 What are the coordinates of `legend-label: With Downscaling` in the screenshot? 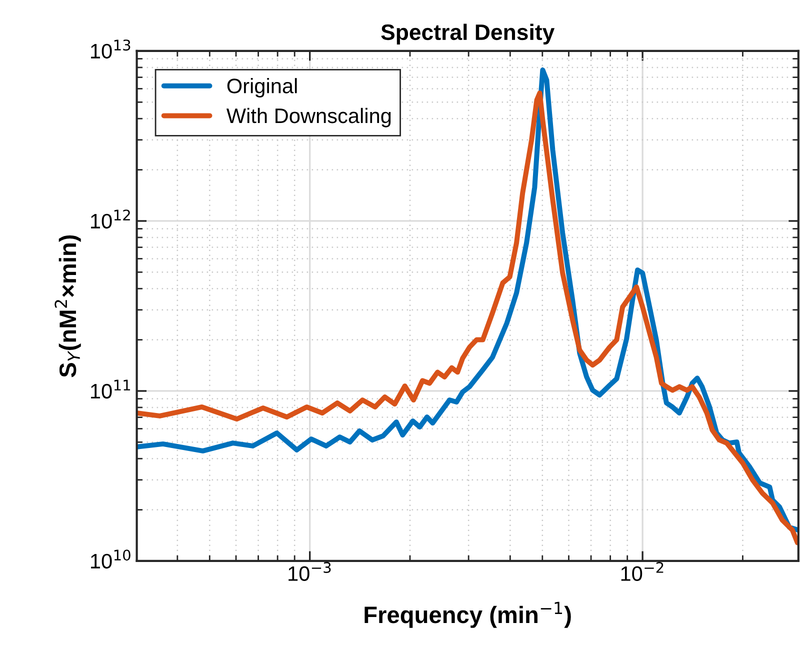 It's located at (308, 118).